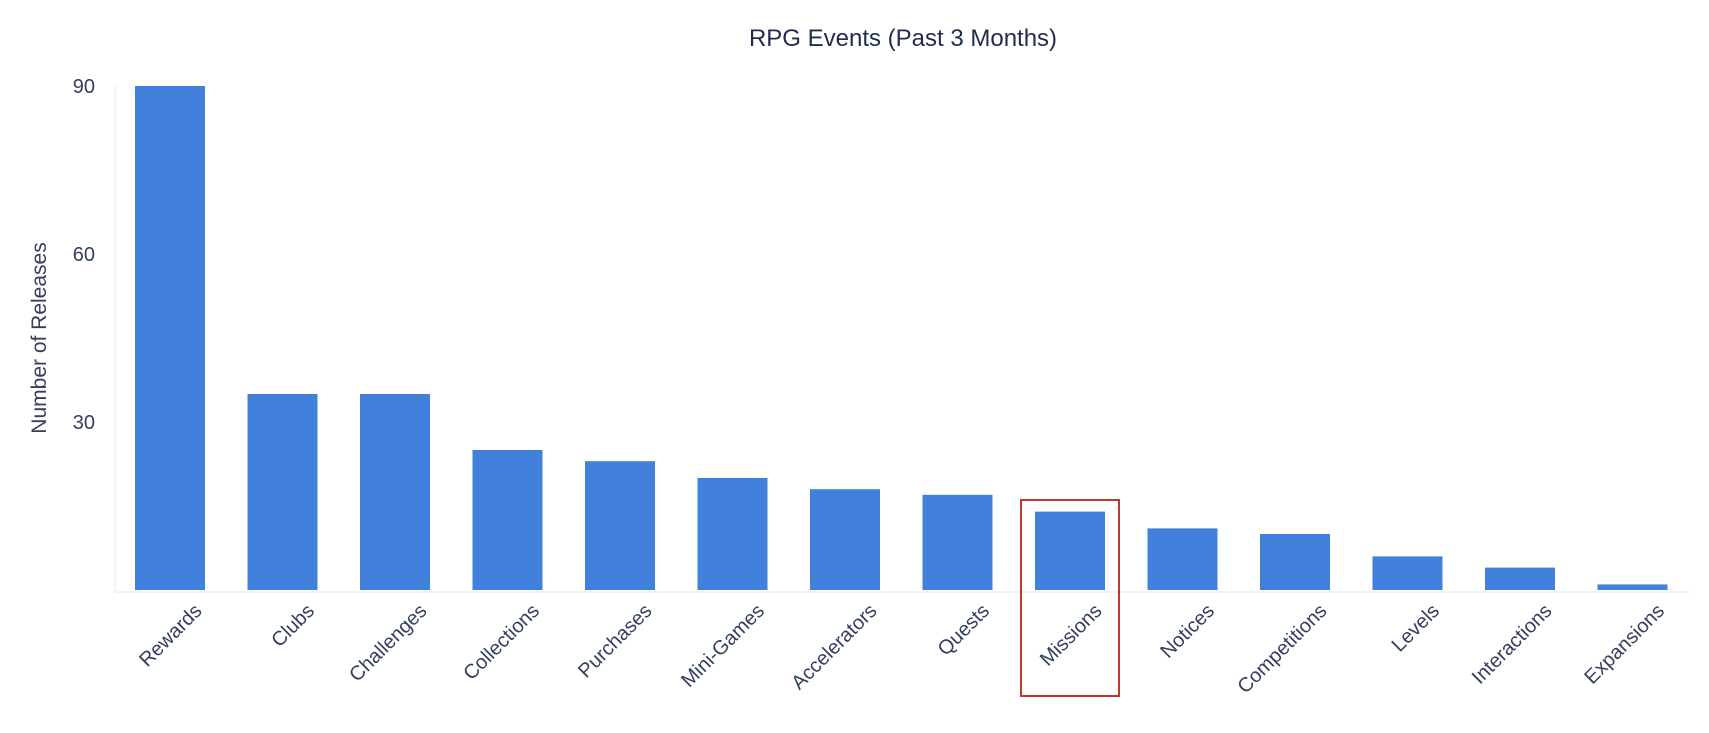  Describe the element at coordinates (1282, 649) in the screenshot. I see `x-tick-label: Competitions` at that location.